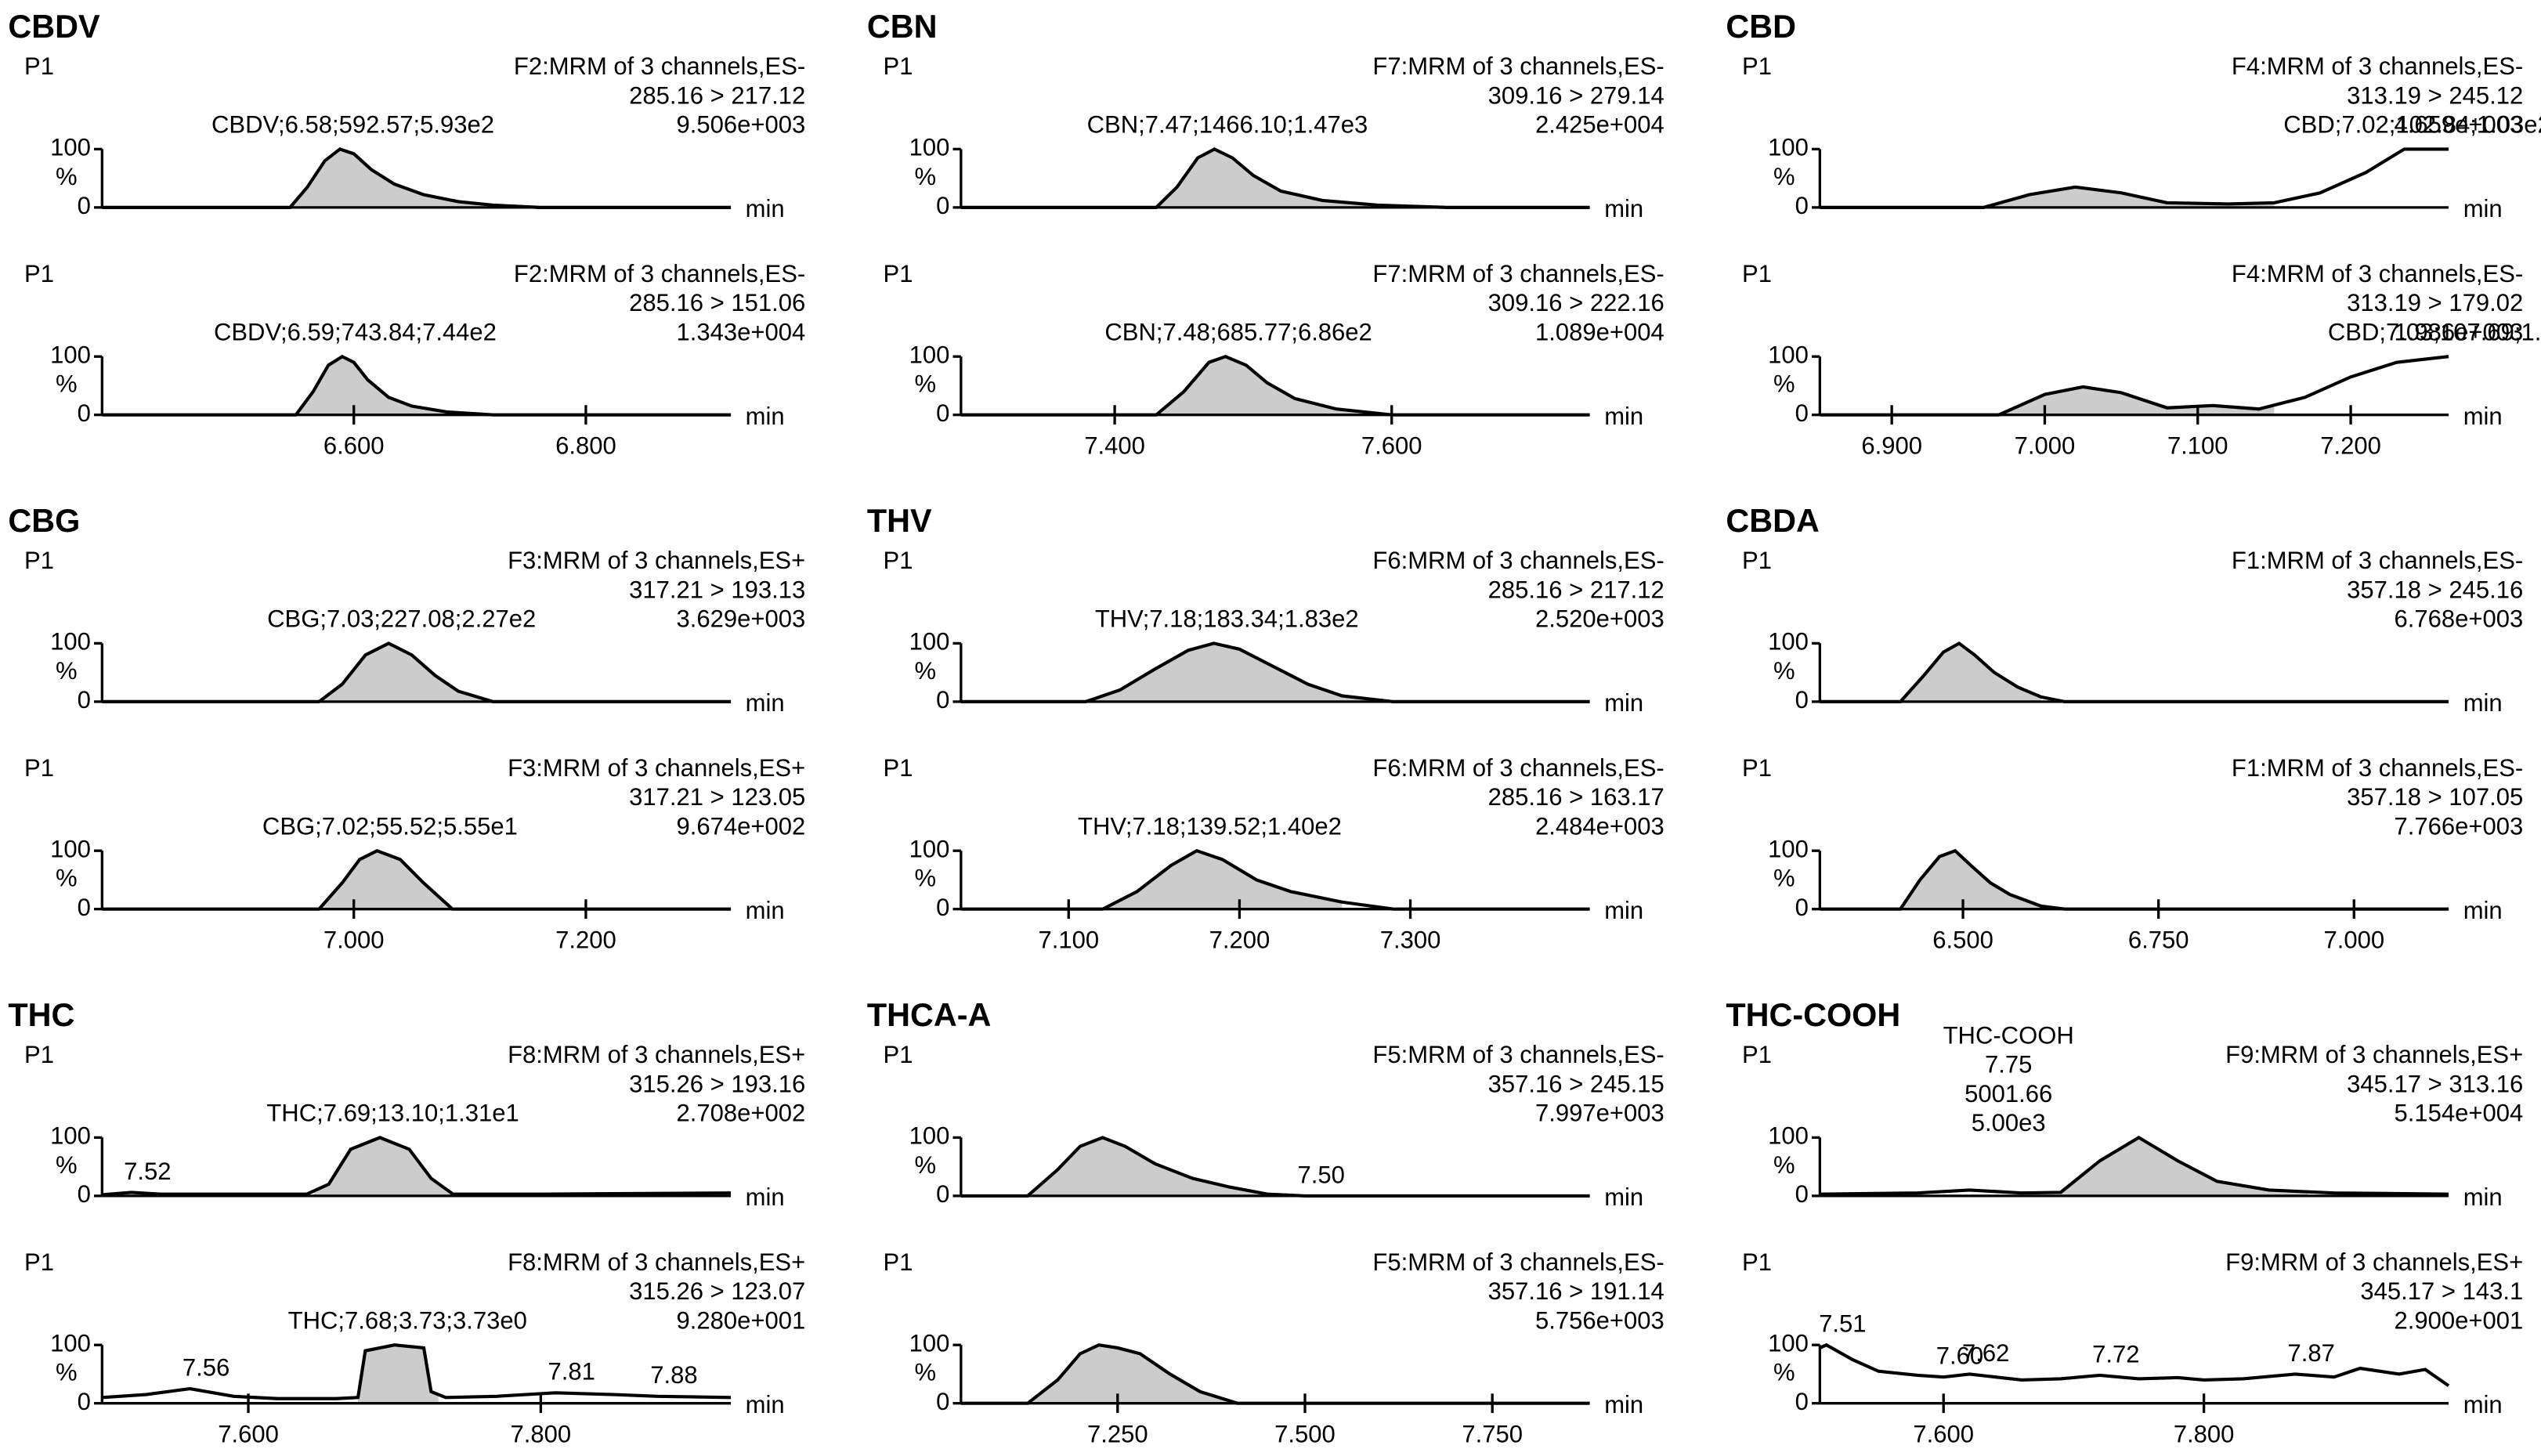  Describe the element at coordinates (1599, 826) in the screenshot. I see `intensity-label: 2.484e+003` at that location.